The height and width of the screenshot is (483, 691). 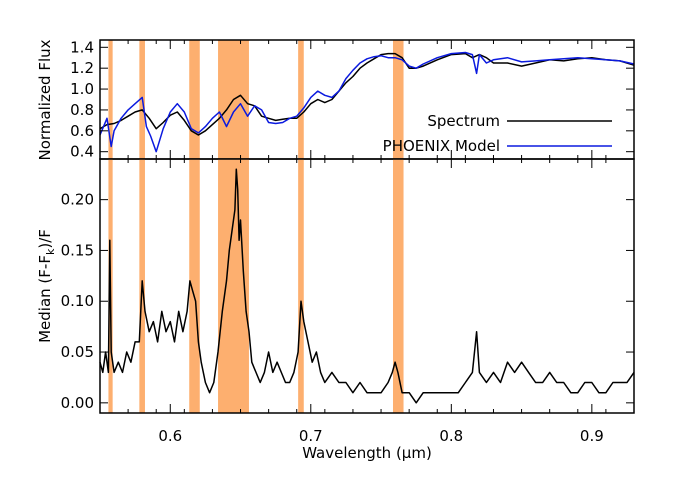 What do you see at coordinates (45, 299) in the screenshot?
I see `bottom-y-axis-label-main: Median (F-F` at bounding box center [45, 299].